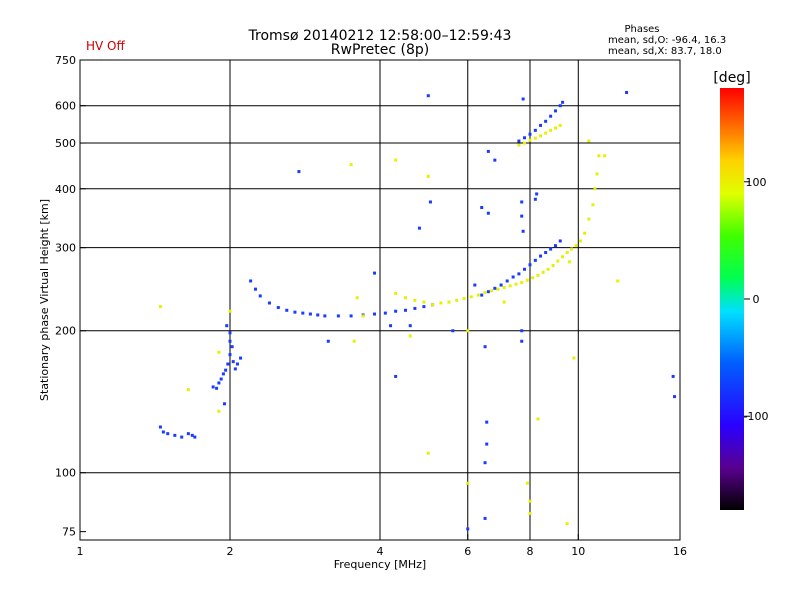 The image size is (800, 600). What do you see at coordinates (65, 189) in the screenshot?
I see `y-tick-label: 400` at bounding box center [65, 189].